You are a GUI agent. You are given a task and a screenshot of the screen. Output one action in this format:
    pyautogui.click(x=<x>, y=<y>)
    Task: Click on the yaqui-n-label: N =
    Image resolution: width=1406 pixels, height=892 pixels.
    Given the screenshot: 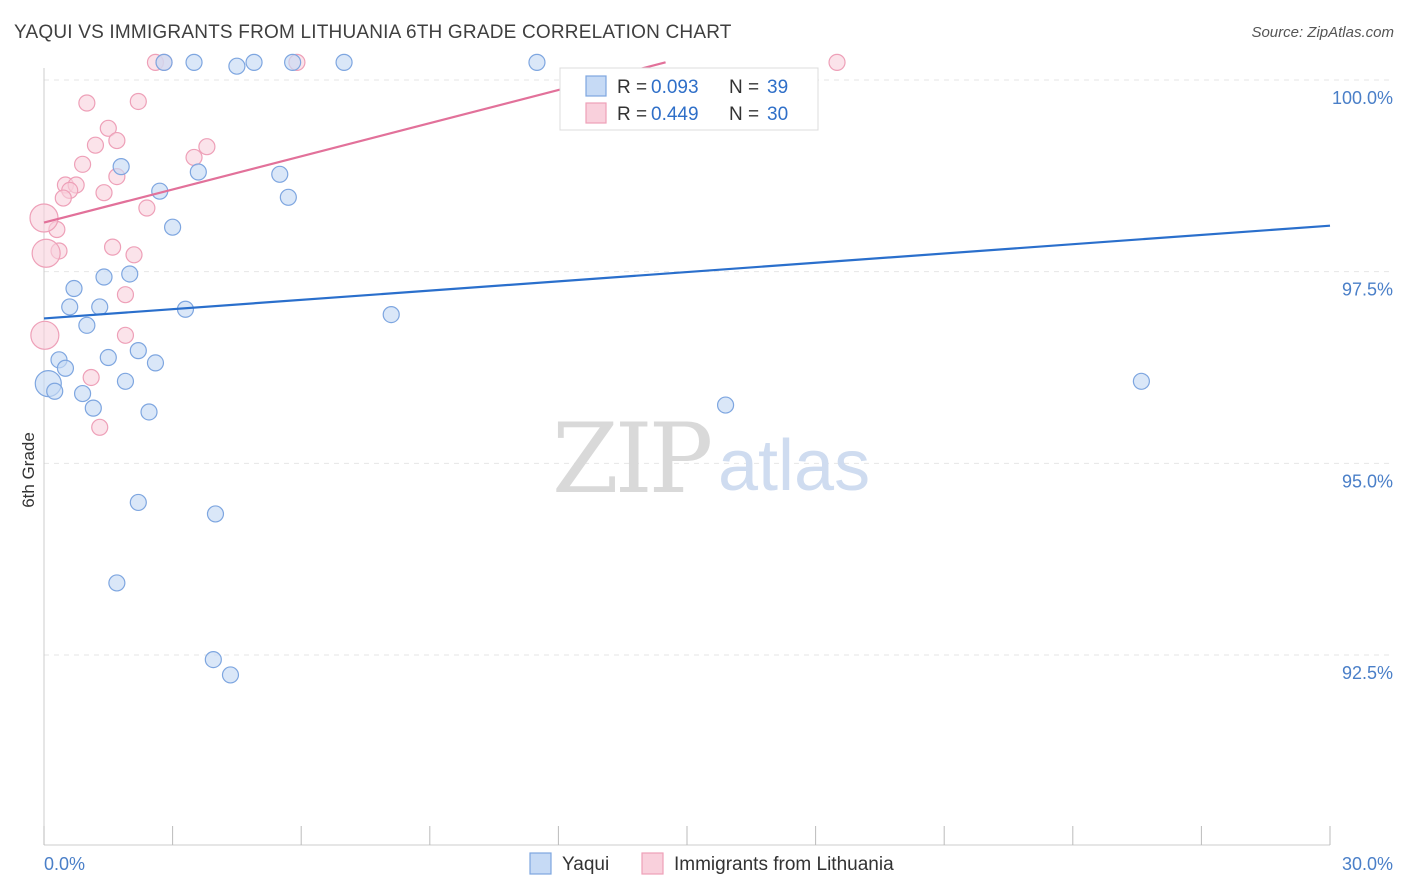 What is the action you would take?
    pyautogui.click(x=744, y=87)
    